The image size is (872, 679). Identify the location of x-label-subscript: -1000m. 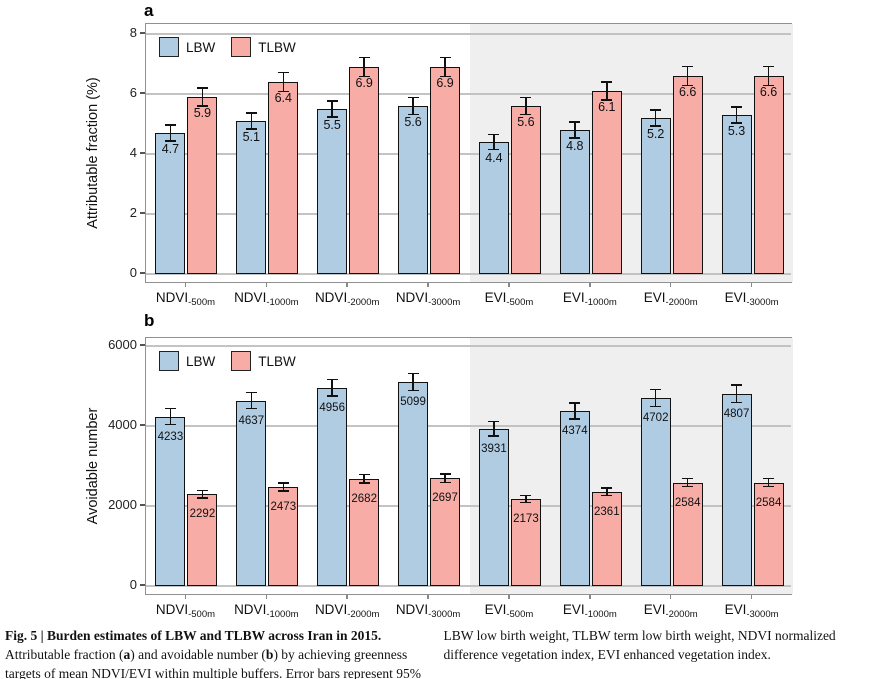
(282, 614).